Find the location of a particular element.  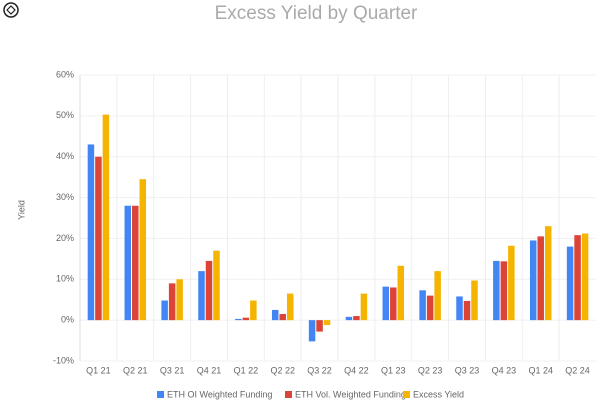

x-tick-label: Q1 22 is located at coordinates (246, 370).